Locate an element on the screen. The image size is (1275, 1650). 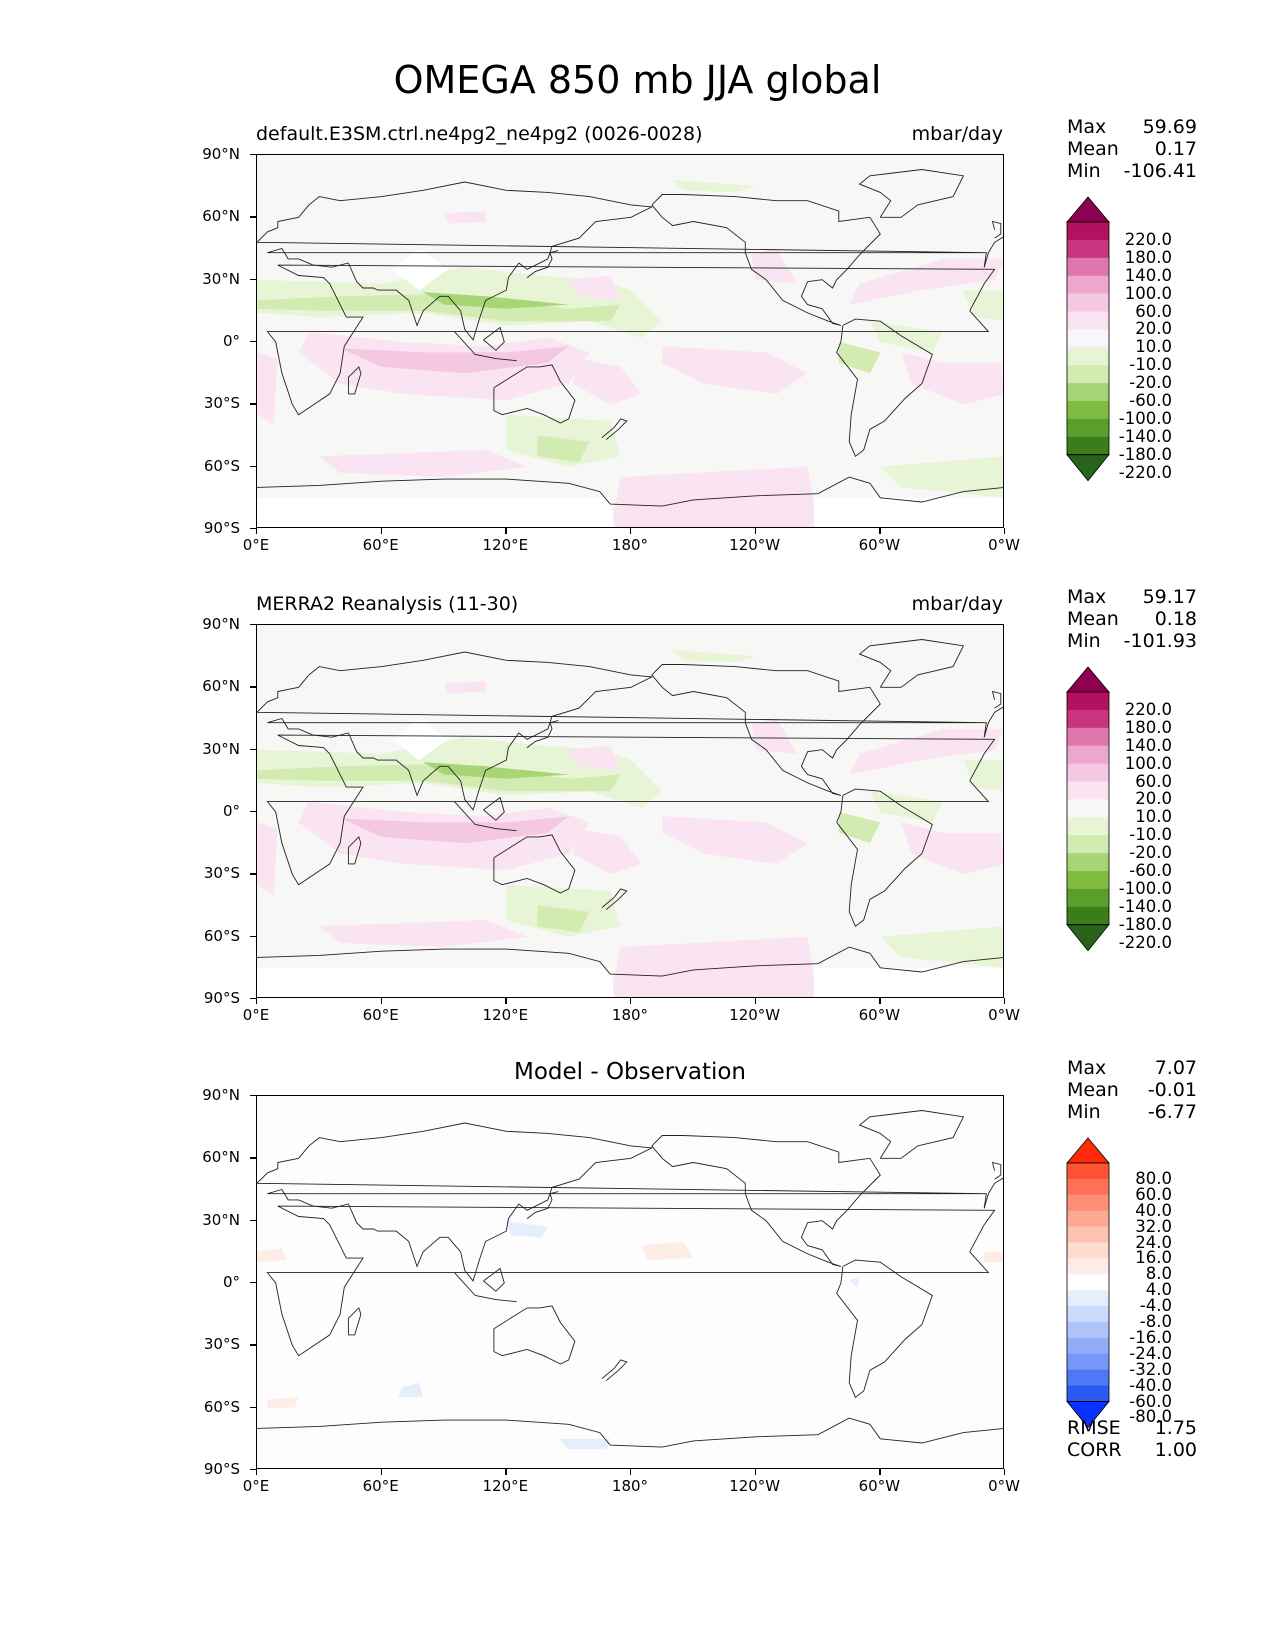
colorbar-tick-label: 140.0 is located at coordinates (1148, 745).